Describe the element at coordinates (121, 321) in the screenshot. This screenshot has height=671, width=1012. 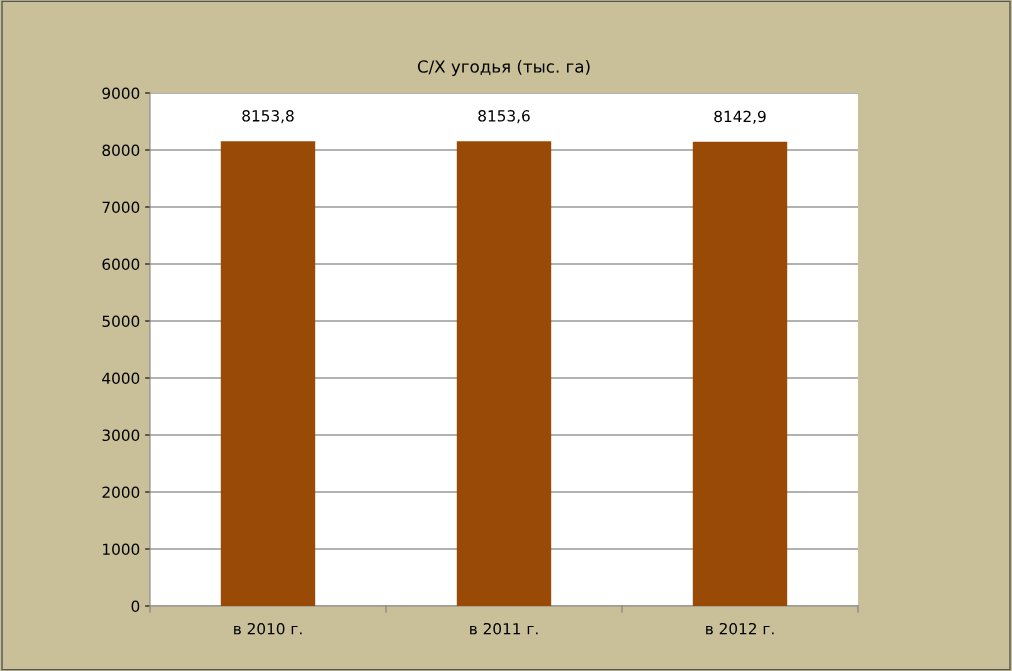
I see `y-tick-label: 5000` at that location.